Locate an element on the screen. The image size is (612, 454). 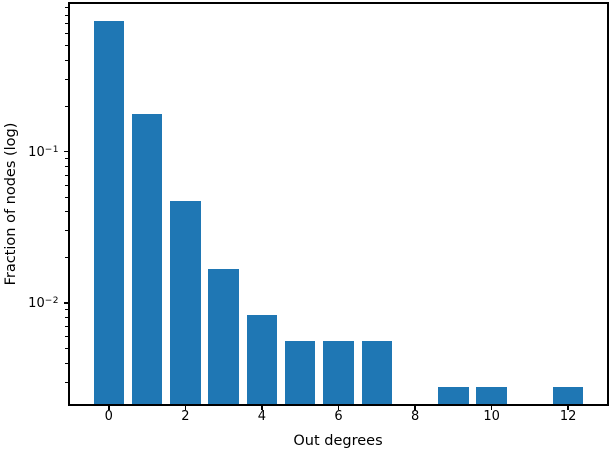
x-tick-label-2: 2 is located at coordinates (185, 416).